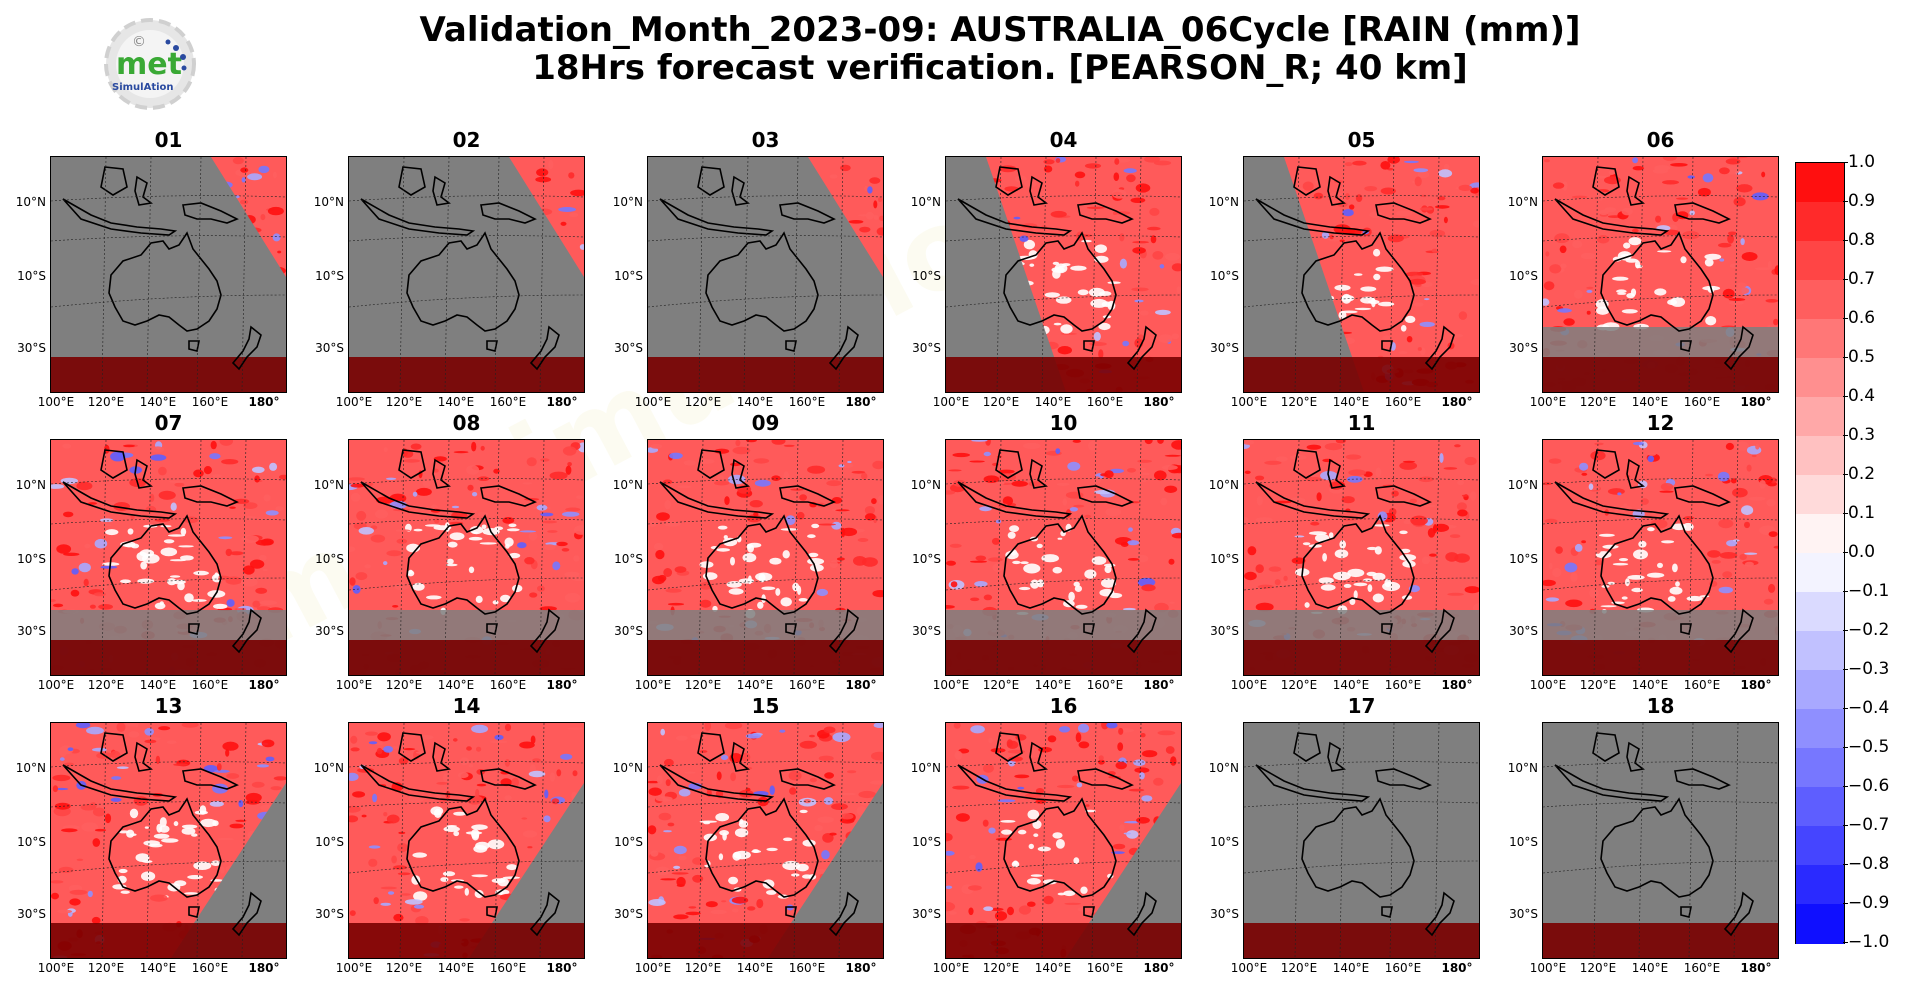  What do you see at coordinates (747, 844) in the screenshot?
I see `map-panel: 15 10°N 10°S 30°S 100°E 120°E 140°E 160°E 180°` at bounding box center [747, 844].